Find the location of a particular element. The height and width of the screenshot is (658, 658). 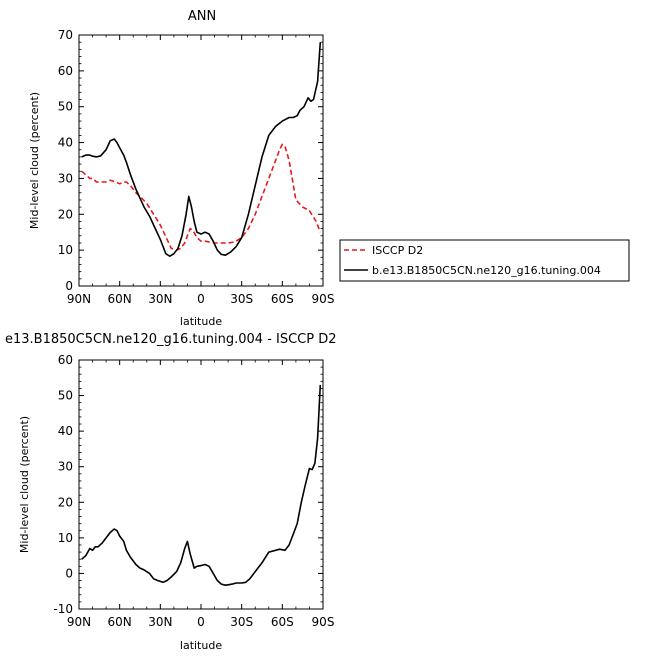

y-tick-label: -10 is located at coordinates (63, 609).